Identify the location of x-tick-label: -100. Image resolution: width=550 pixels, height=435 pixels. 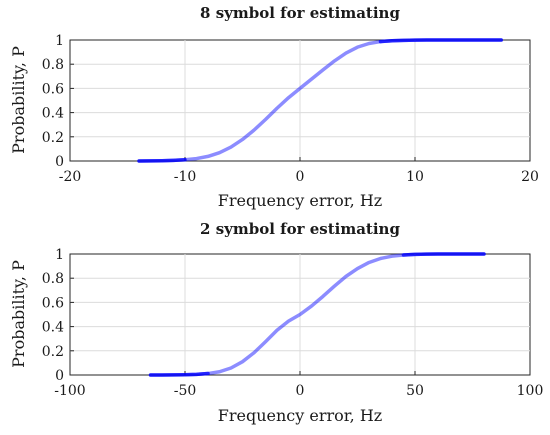
(69, 391).